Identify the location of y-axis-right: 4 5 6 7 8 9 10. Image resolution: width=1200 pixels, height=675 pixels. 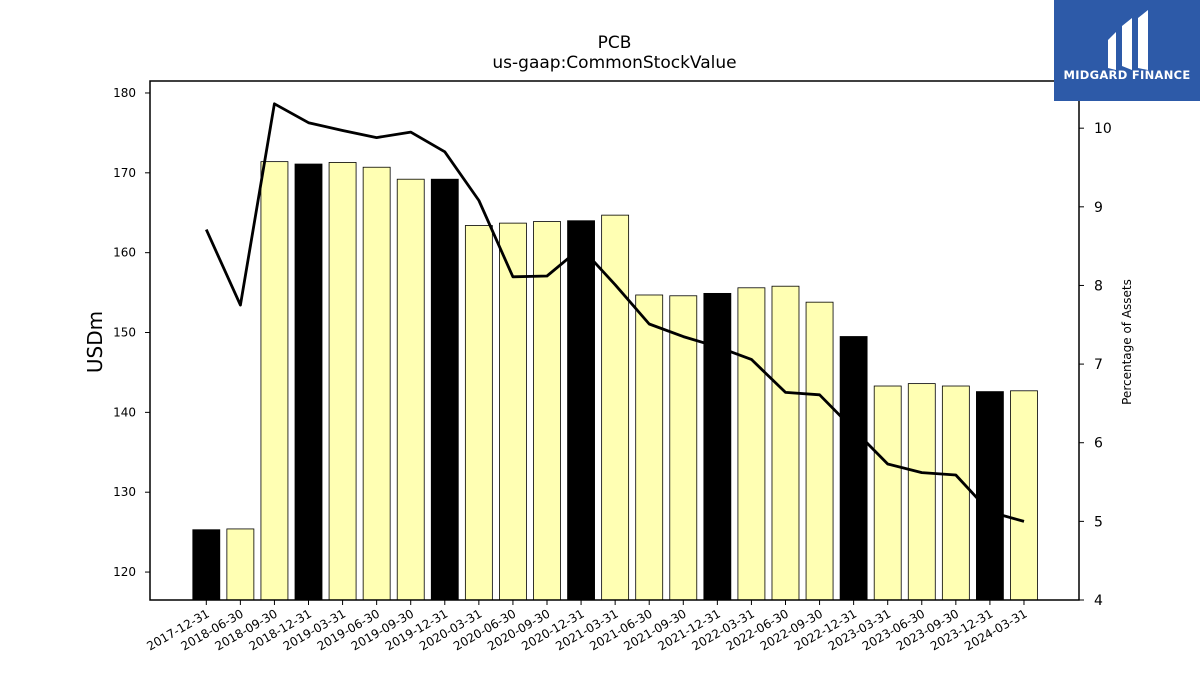
(1095, 365).